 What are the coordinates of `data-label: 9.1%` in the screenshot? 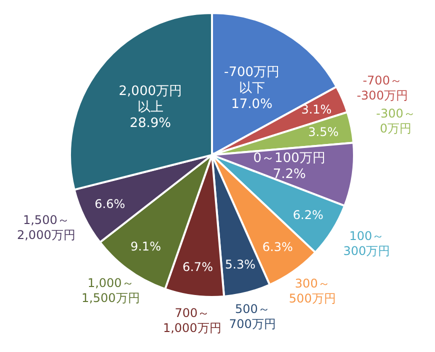 It's located at (145, 247).